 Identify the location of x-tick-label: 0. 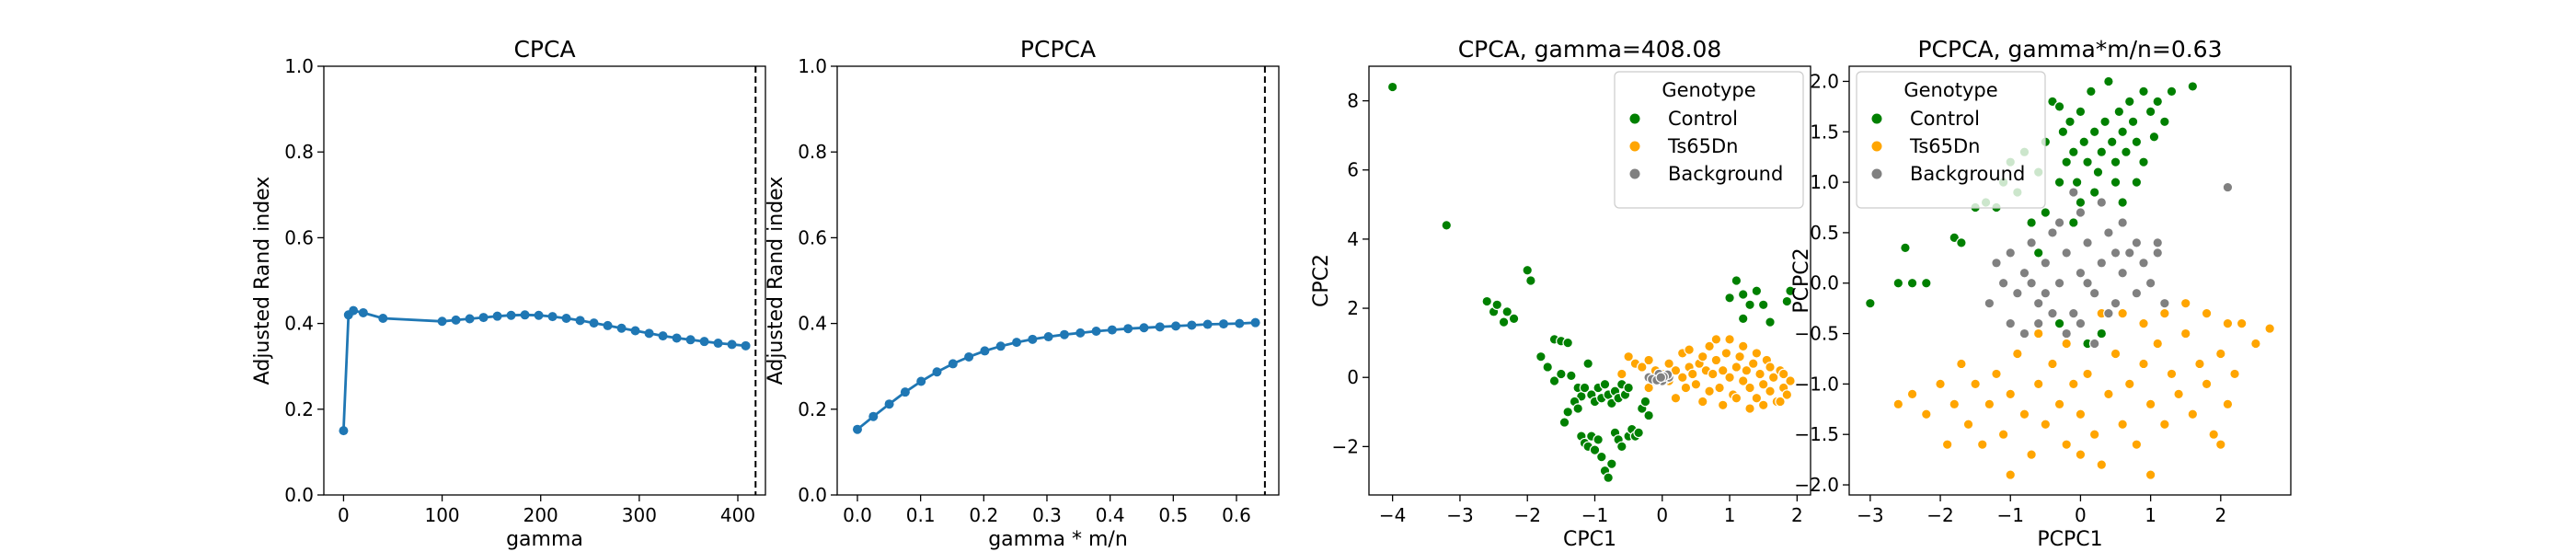
(344, 515).